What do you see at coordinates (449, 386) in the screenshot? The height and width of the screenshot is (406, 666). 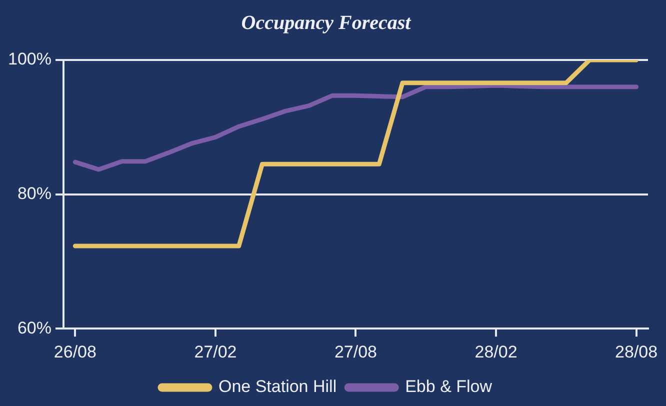 I see `legend-label: Ebb & Flow` at bounding box center [449, 386].